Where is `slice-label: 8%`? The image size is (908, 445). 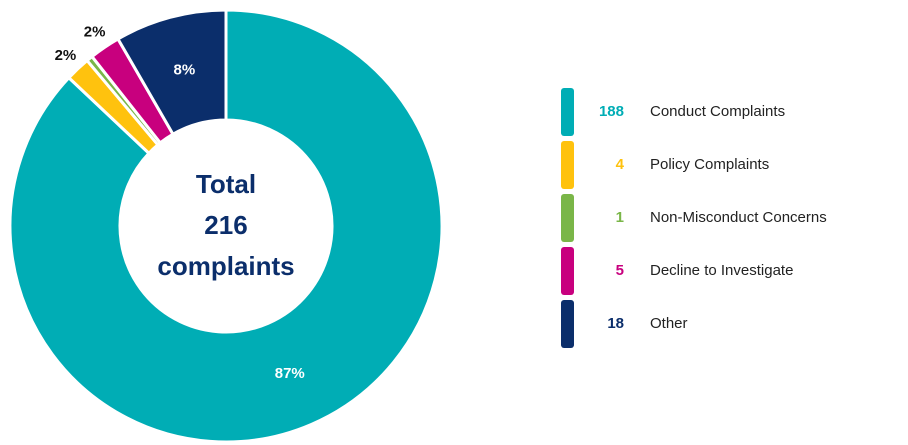 slice-label: 8% is located at coordinates (184, 69).